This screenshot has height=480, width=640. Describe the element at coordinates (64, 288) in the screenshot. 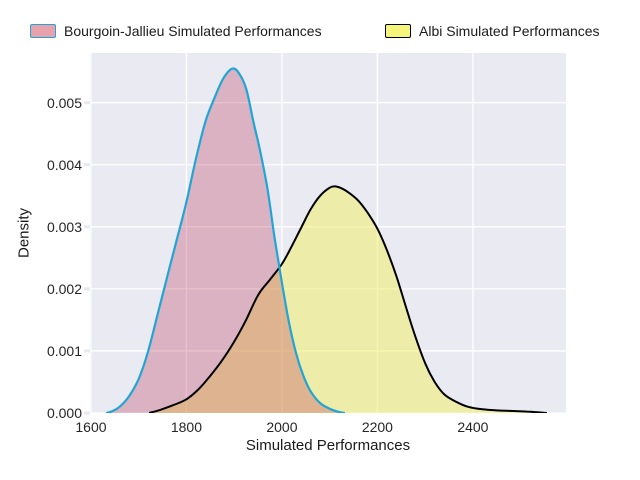

I see `y-tick-label: 0.002` at that location.